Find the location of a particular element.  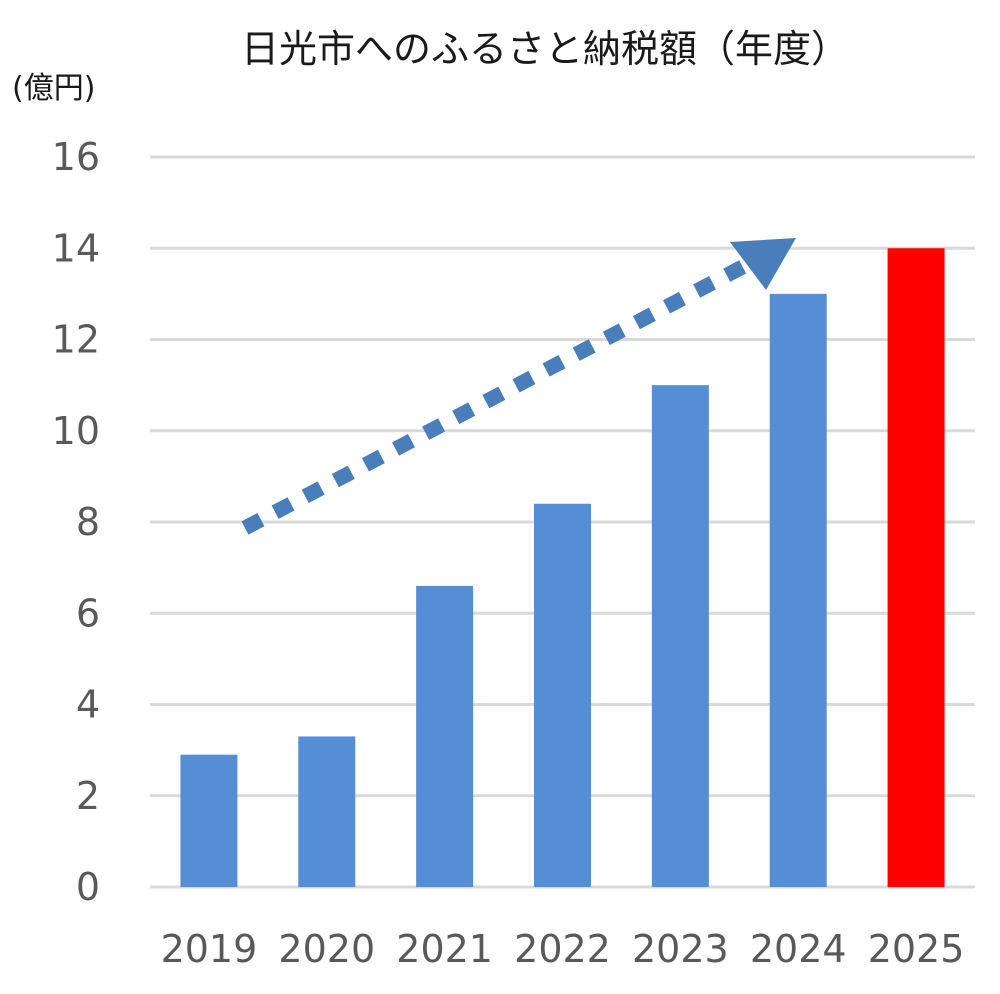

y-tick-label: 4 is located at coordinates (88, 705).